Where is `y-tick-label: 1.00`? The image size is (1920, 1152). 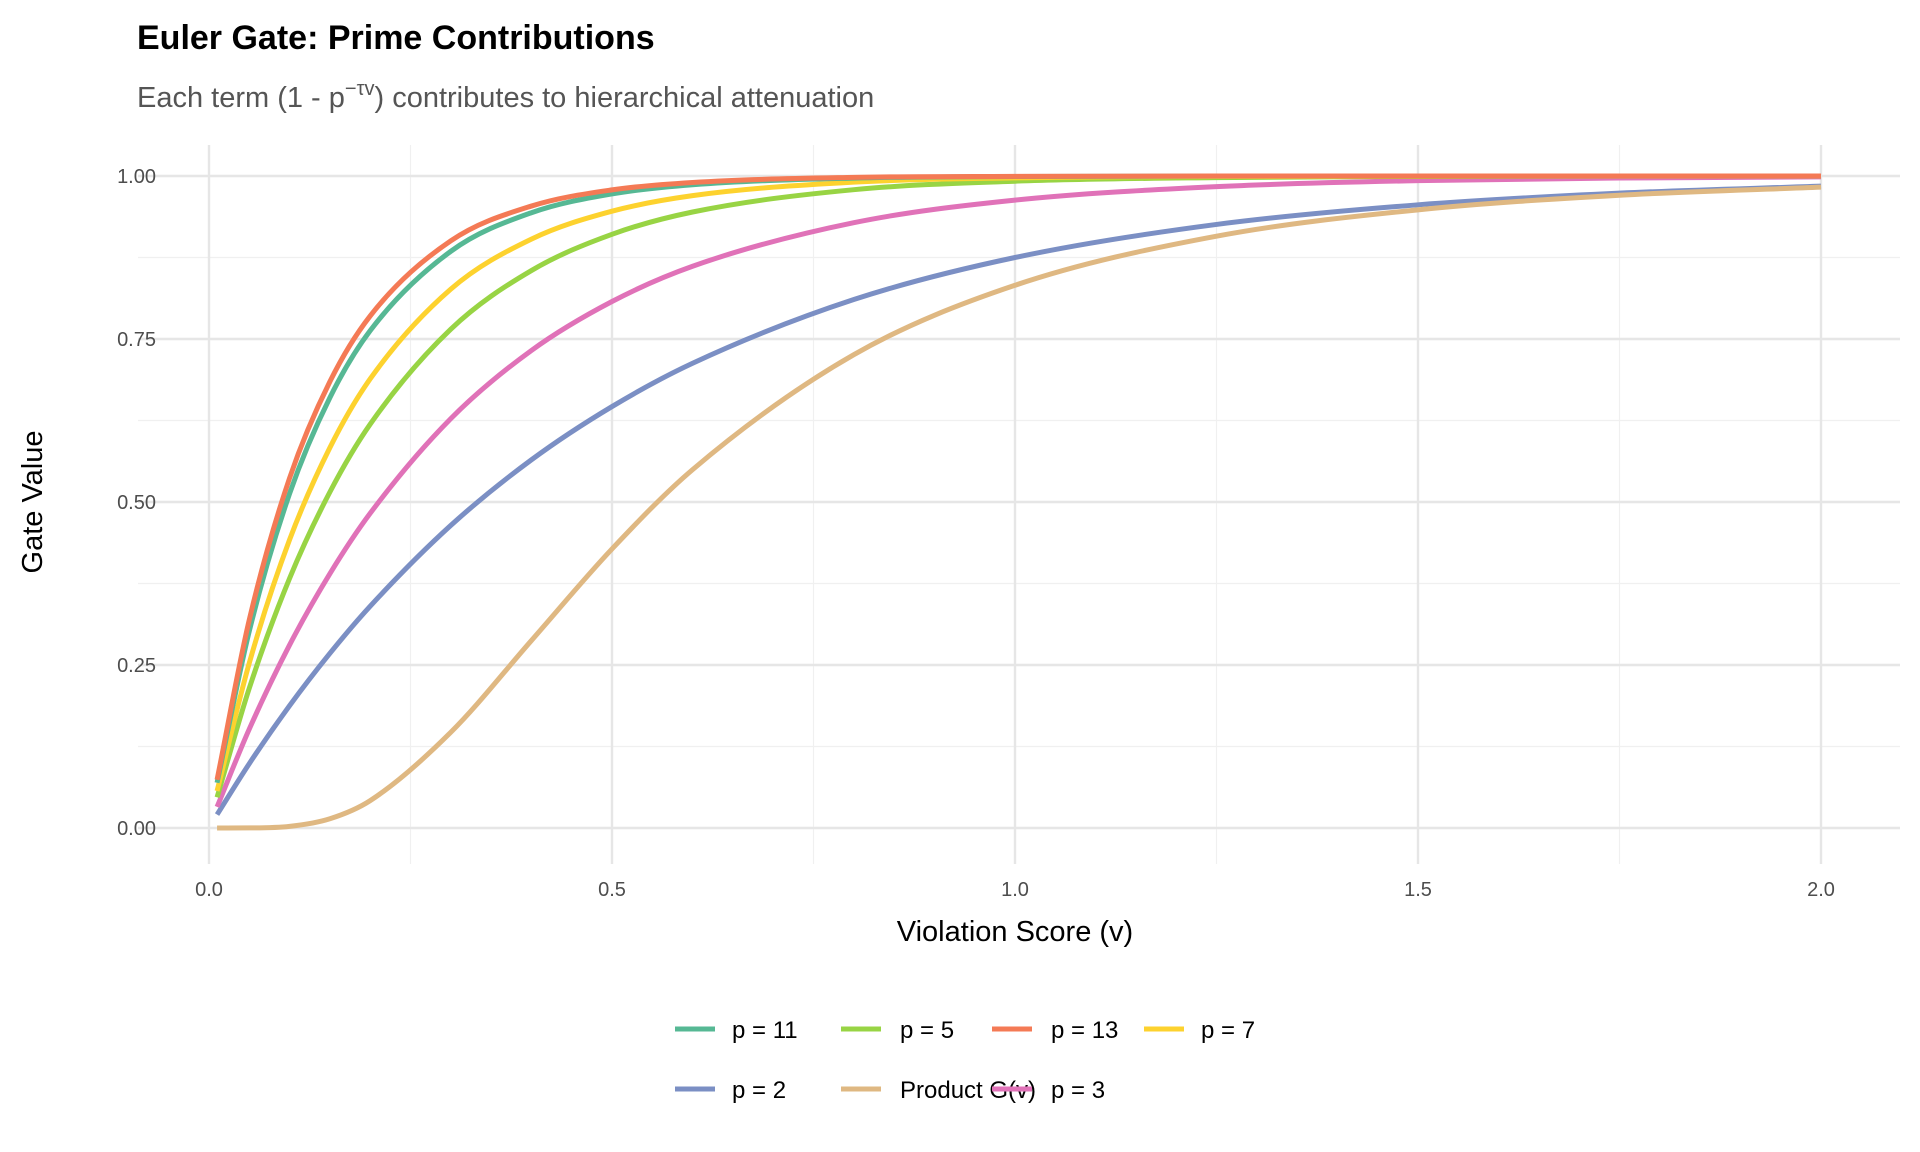 y-tick-label: 1.00 is located at coordinates (136, 177).